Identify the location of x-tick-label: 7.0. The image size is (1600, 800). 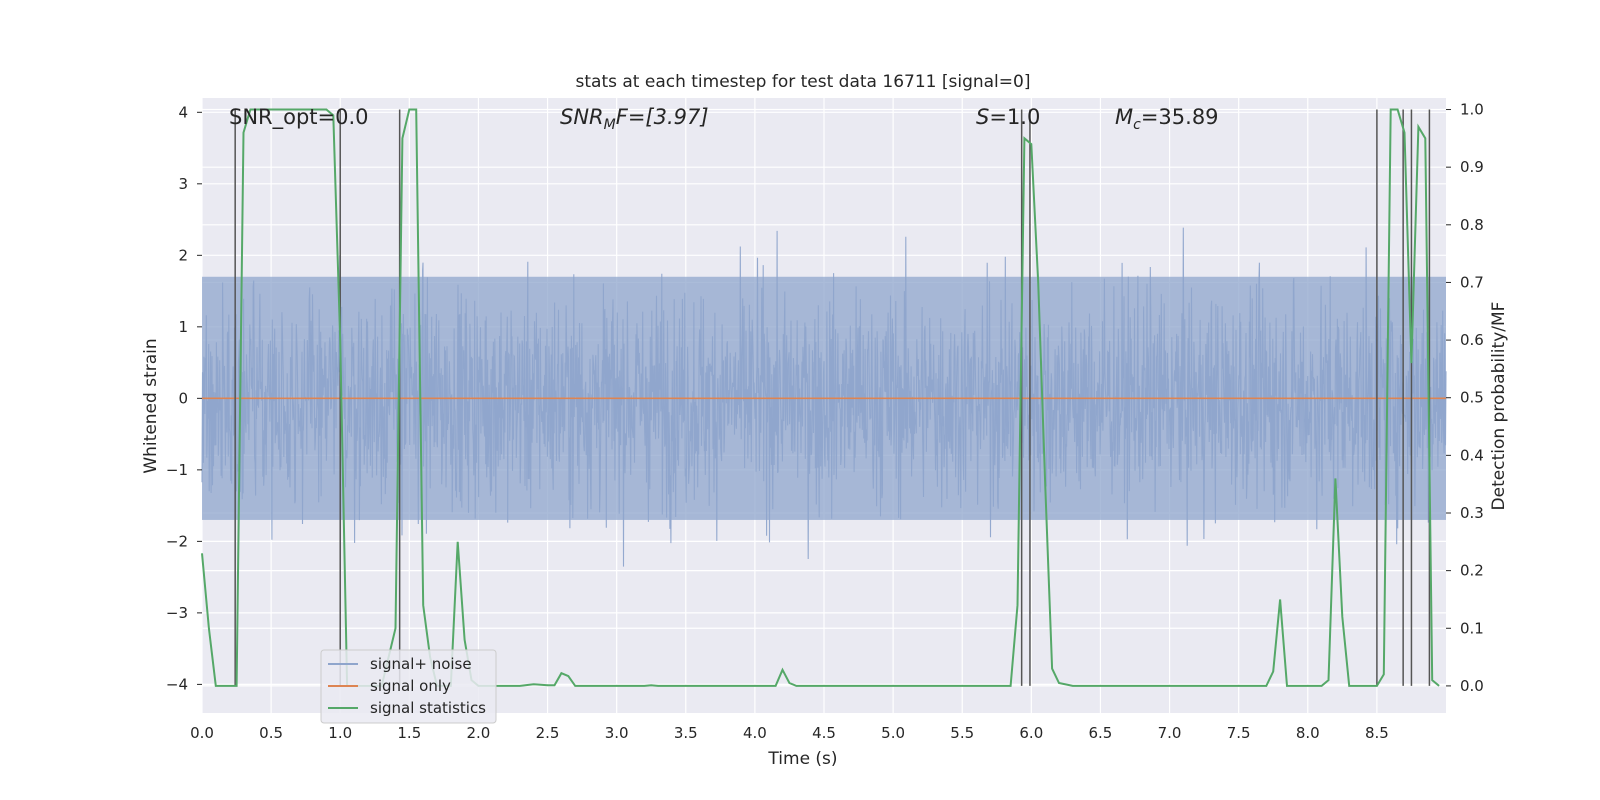
(1170, 733).